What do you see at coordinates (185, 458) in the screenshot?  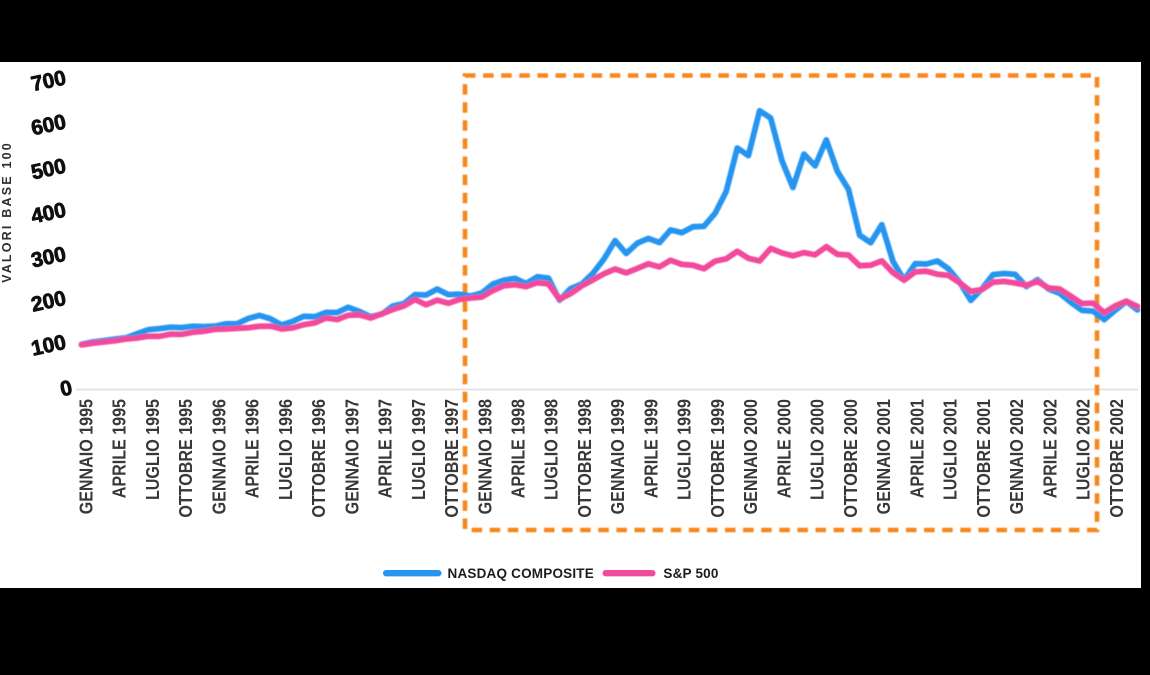 I see `svg-text: OTTOBRE 1995` at bounding box center [185, 458].